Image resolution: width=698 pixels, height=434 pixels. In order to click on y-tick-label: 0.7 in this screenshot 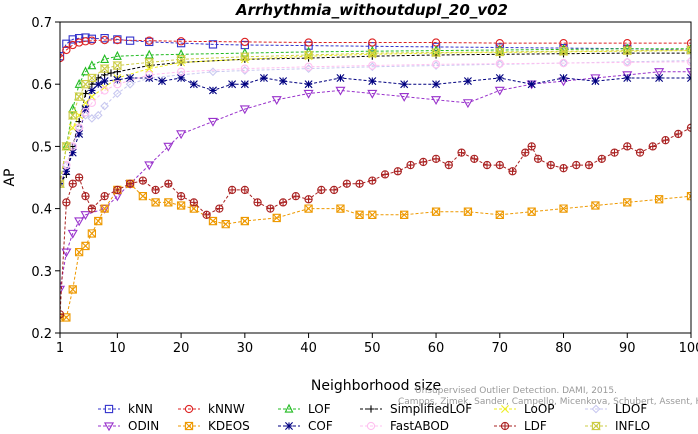, I will do `click(41, 23)`.